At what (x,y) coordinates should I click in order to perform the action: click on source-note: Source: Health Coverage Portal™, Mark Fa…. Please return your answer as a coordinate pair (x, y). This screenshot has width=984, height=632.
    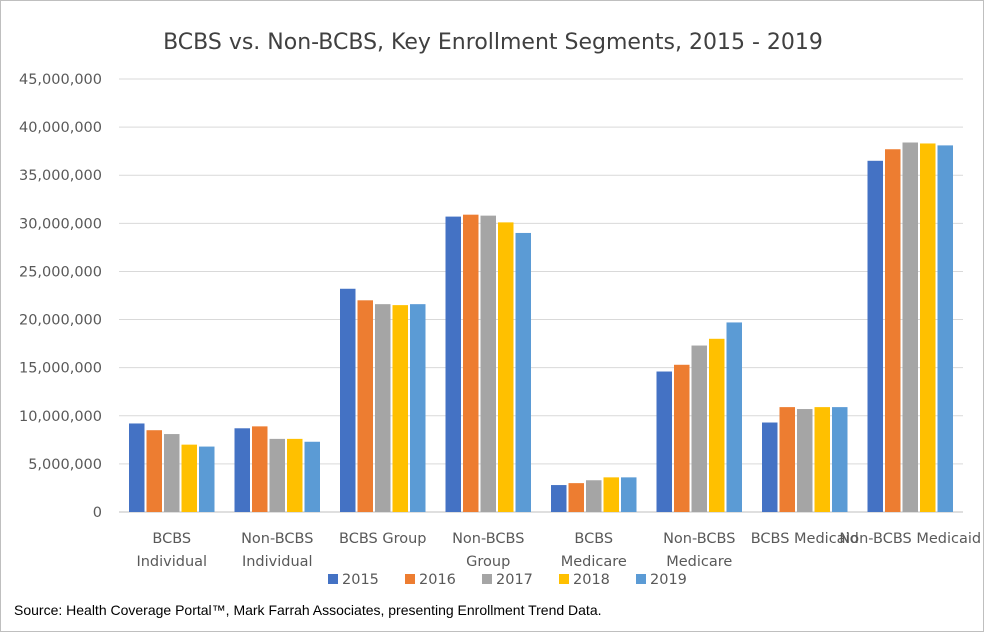
    Looking at the image, I should click on (308, 610).